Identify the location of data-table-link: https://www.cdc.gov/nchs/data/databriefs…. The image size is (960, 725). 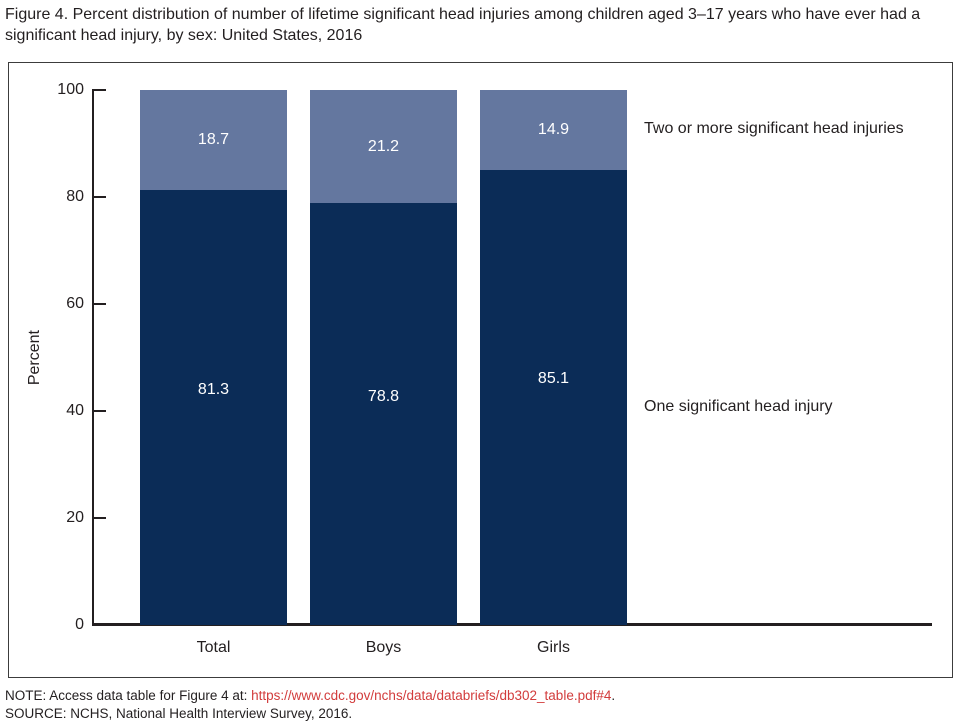
(431, 695).